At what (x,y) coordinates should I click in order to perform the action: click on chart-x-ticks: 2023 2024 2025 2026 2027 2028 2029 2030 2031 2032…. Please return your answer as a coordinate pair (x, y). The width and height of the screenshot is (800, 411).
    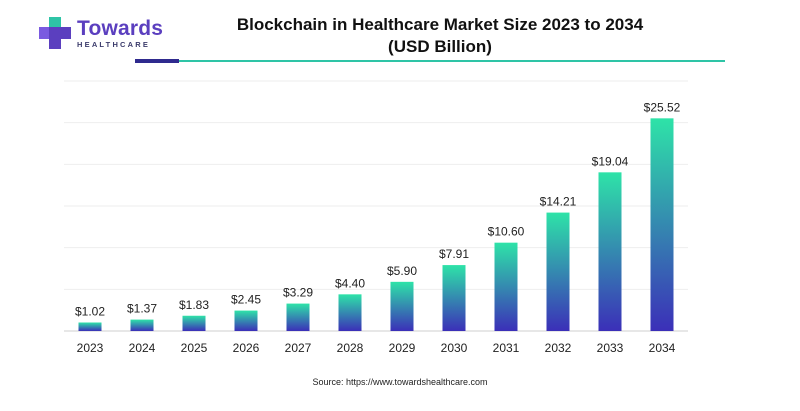
    Looking at the image, I should click on (376, 348).